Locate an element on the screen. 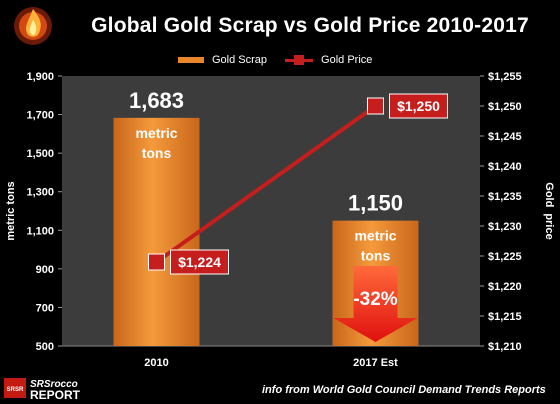  logo-bottom-text: REPORT is located at coordinates (55, 394).